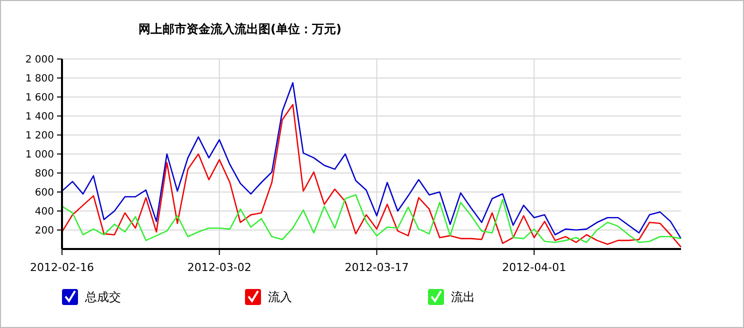 Image resolution: width=744 pixels, height=328 pixels. I want to click on chart-title: 网上邮市资金流入流出图(单位：万元), so click(240, 29).